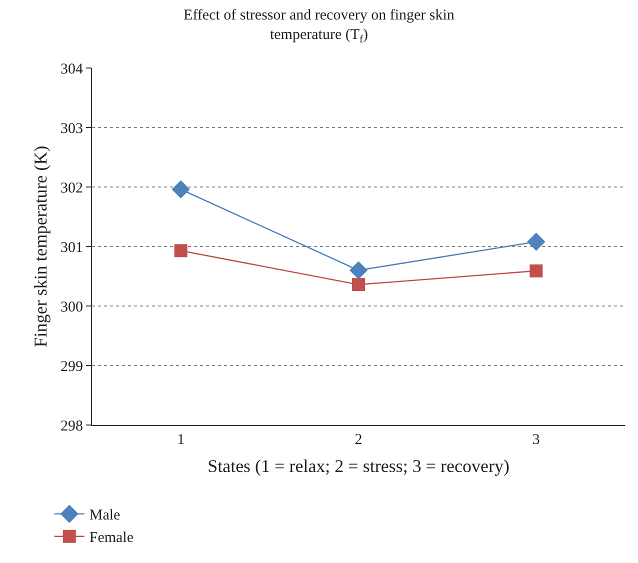 The image size is (638, 563). Describe the element at coordinates (40, 247) in the screenshot. I see `y-axis-title: Finger skin temperature (K)` at that location.